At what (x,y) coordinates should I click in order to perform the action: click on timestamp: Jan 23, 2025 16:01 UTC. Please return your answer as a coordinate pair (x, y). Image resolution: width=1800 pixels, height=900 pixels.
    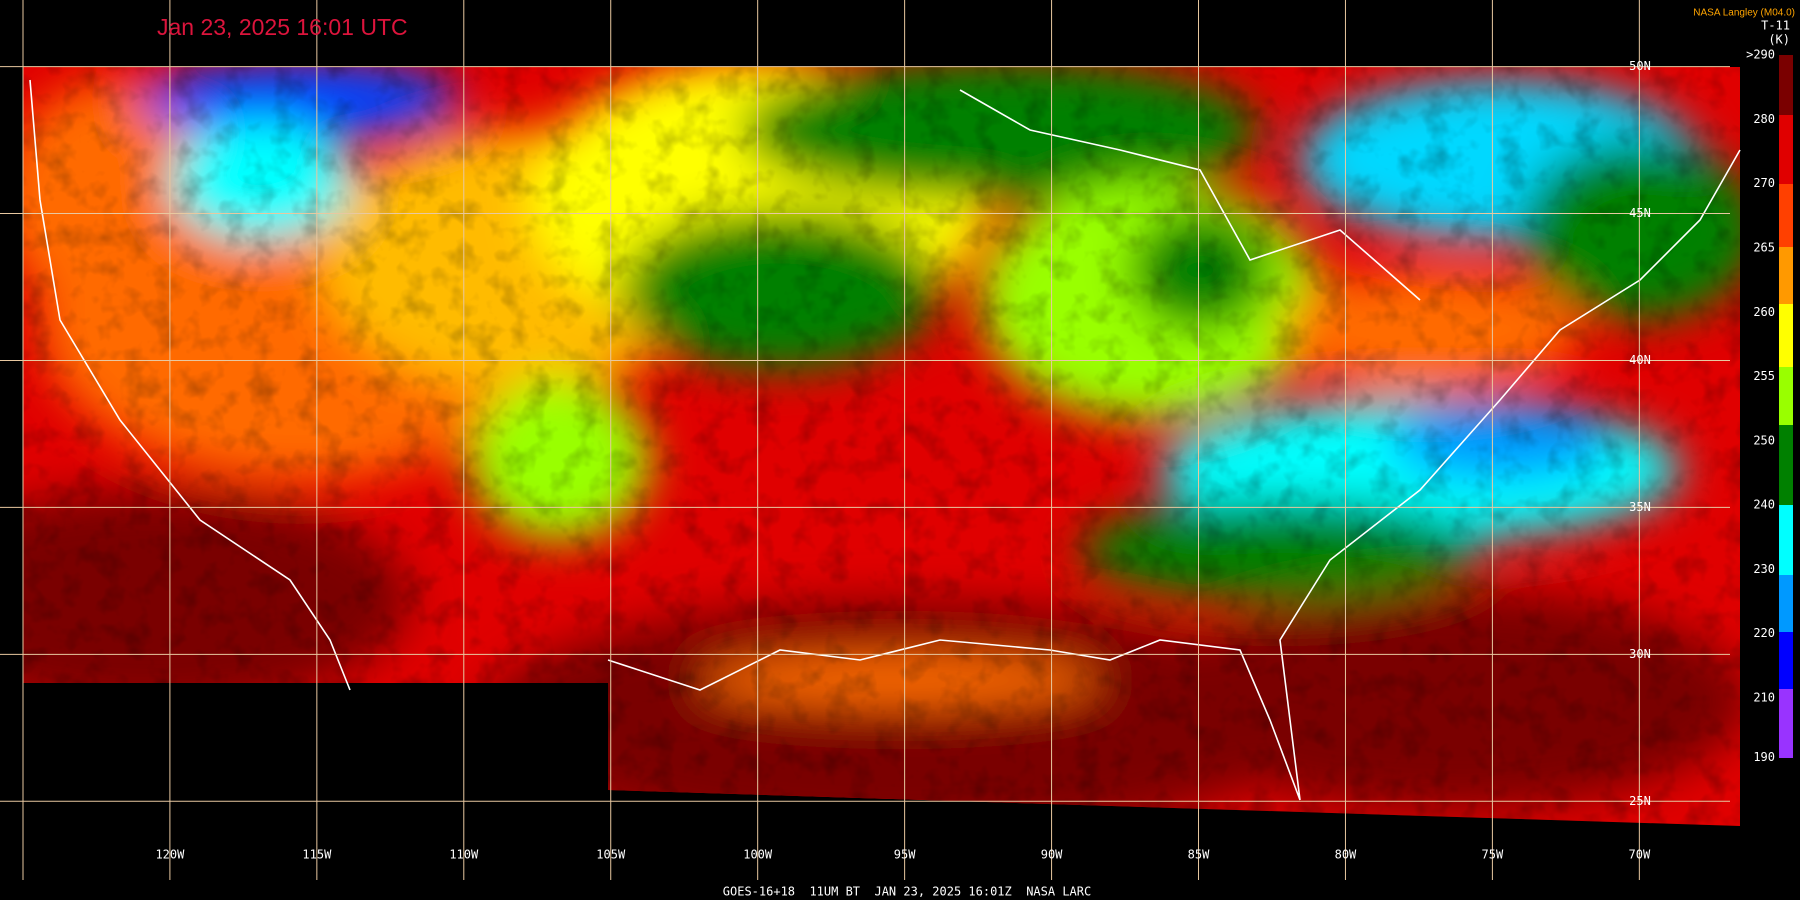
    Looking at the image, I should click on (282, 27).